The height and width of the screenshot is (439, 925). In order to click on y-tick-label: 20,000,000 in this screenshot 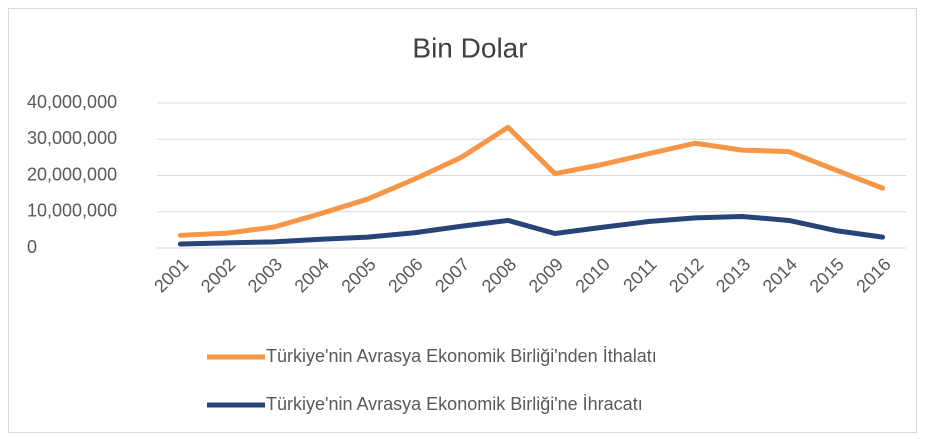, I will do `click(72, 174)`.